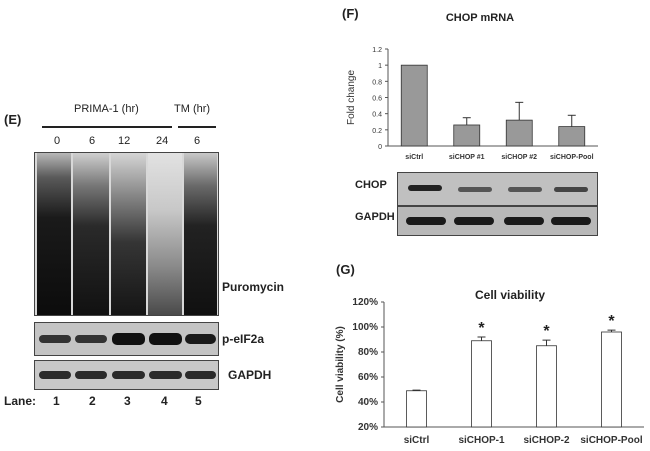 This screenshot has height=451, width=650. Describe the element at coordinates (377, 82) in the screenshot. I see `y-tick-label: 0.8` at that location.